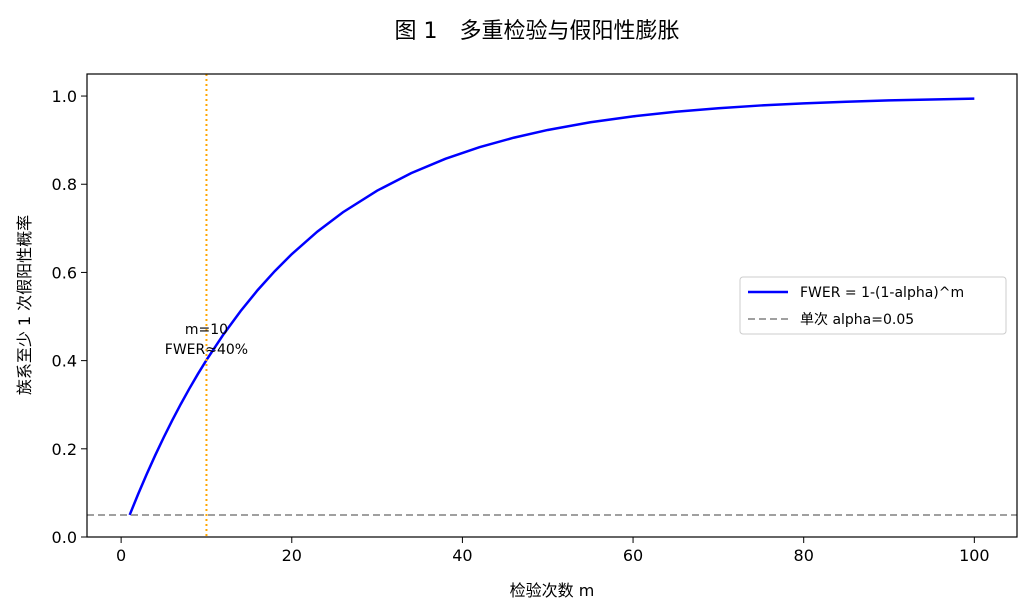  Describe the element at coordinates (804, 555) in the screenshot. I see `x-tick-label: 80` at that location.